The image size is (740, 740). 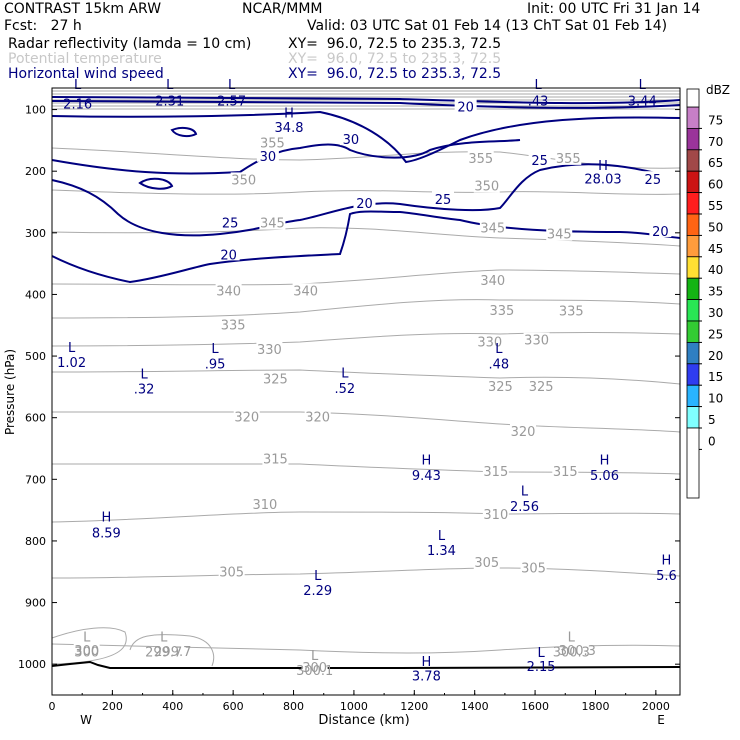 What do you see at coordinates (577, 651) in the screenshot?
I see `theta-contour-label: 300.3` at bounding box center [577, 651].